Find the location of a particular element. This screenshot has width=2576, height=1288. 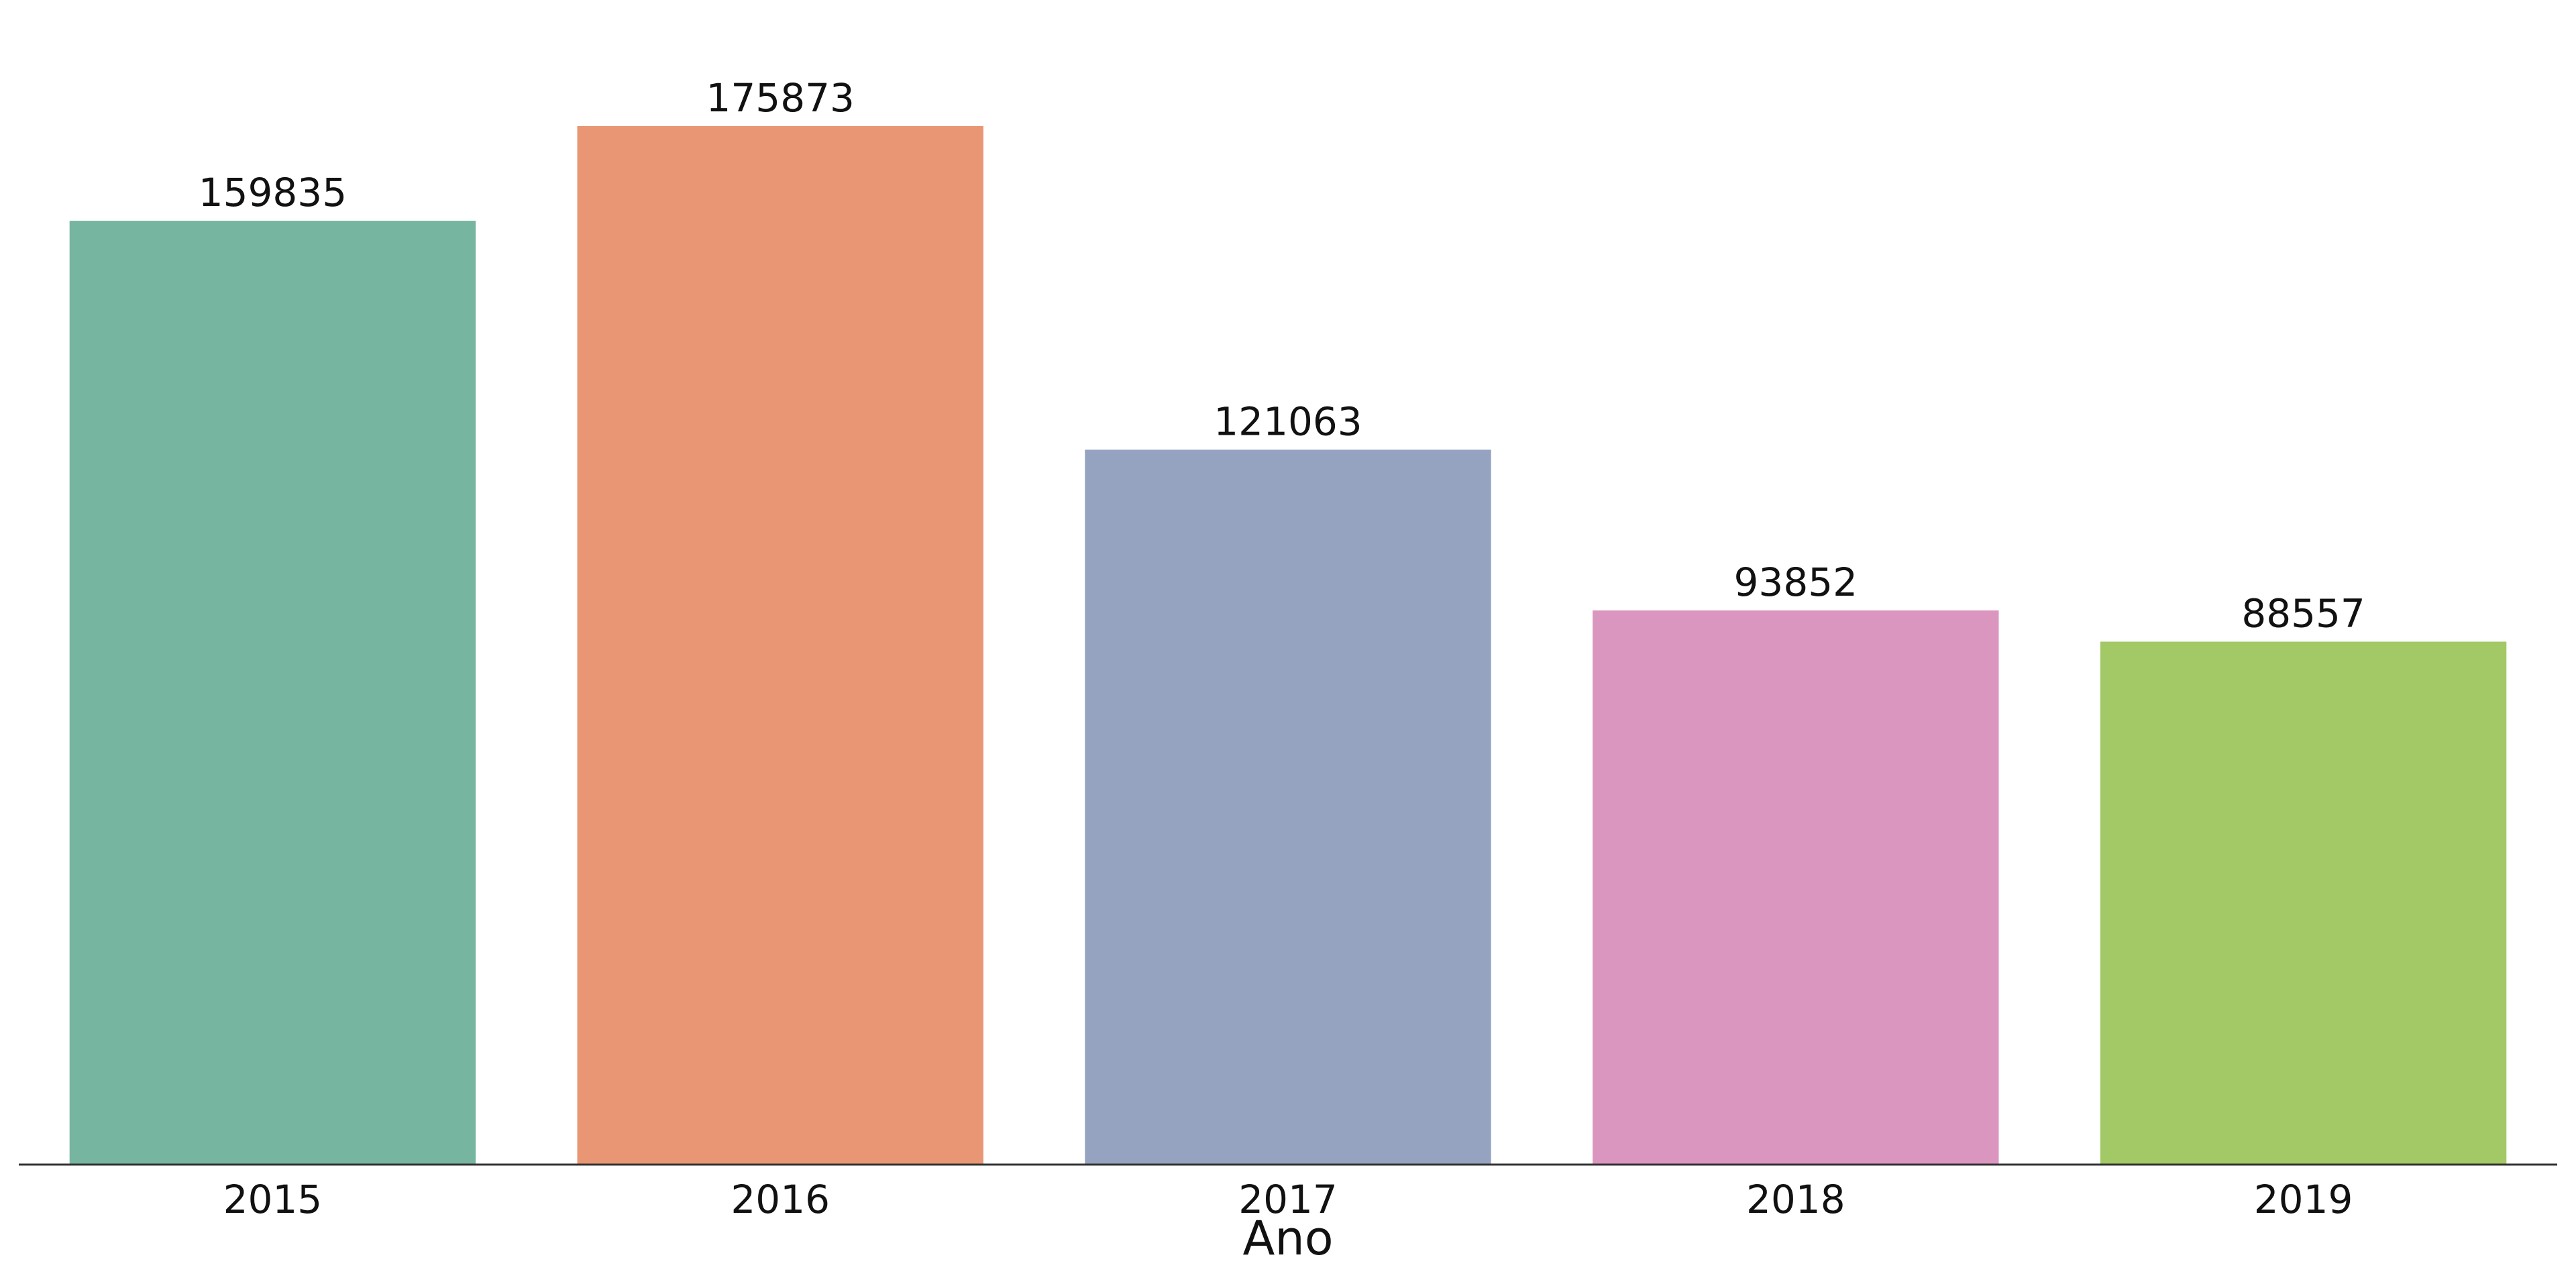

value-label-2019: 88557 is located at coordinates (2303, 614).